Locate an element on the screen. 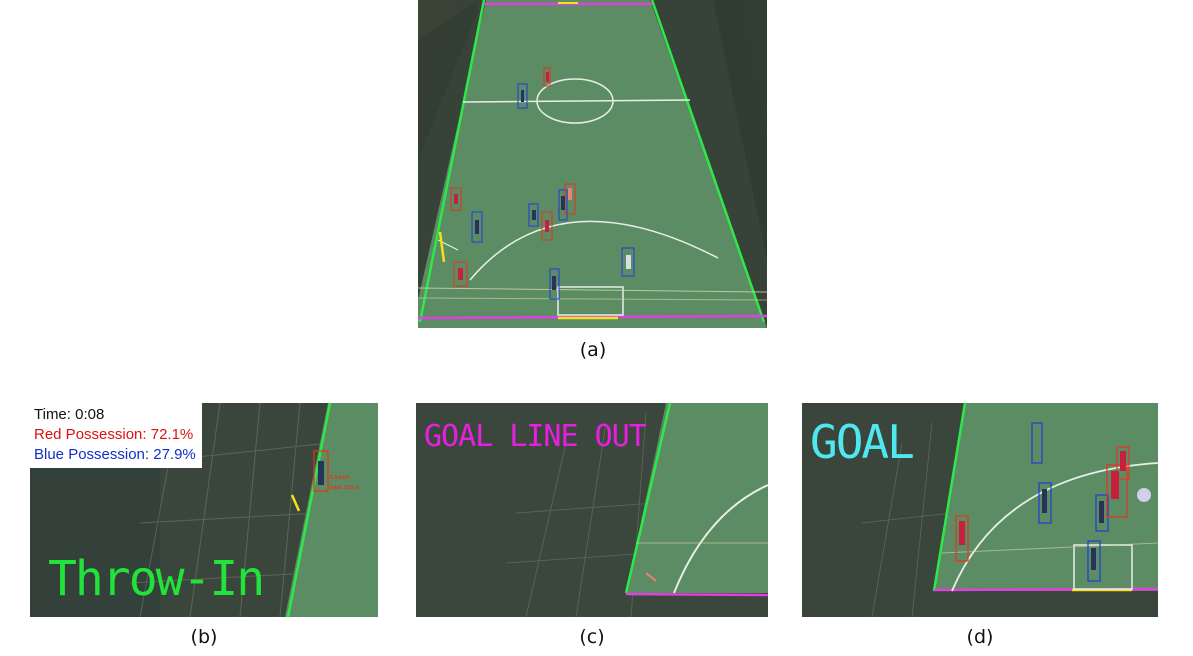 This screenshot has width=1193, height=656. event-label-goal-line-out: GOAL LINE OUT is located at coordinates (535, 436).